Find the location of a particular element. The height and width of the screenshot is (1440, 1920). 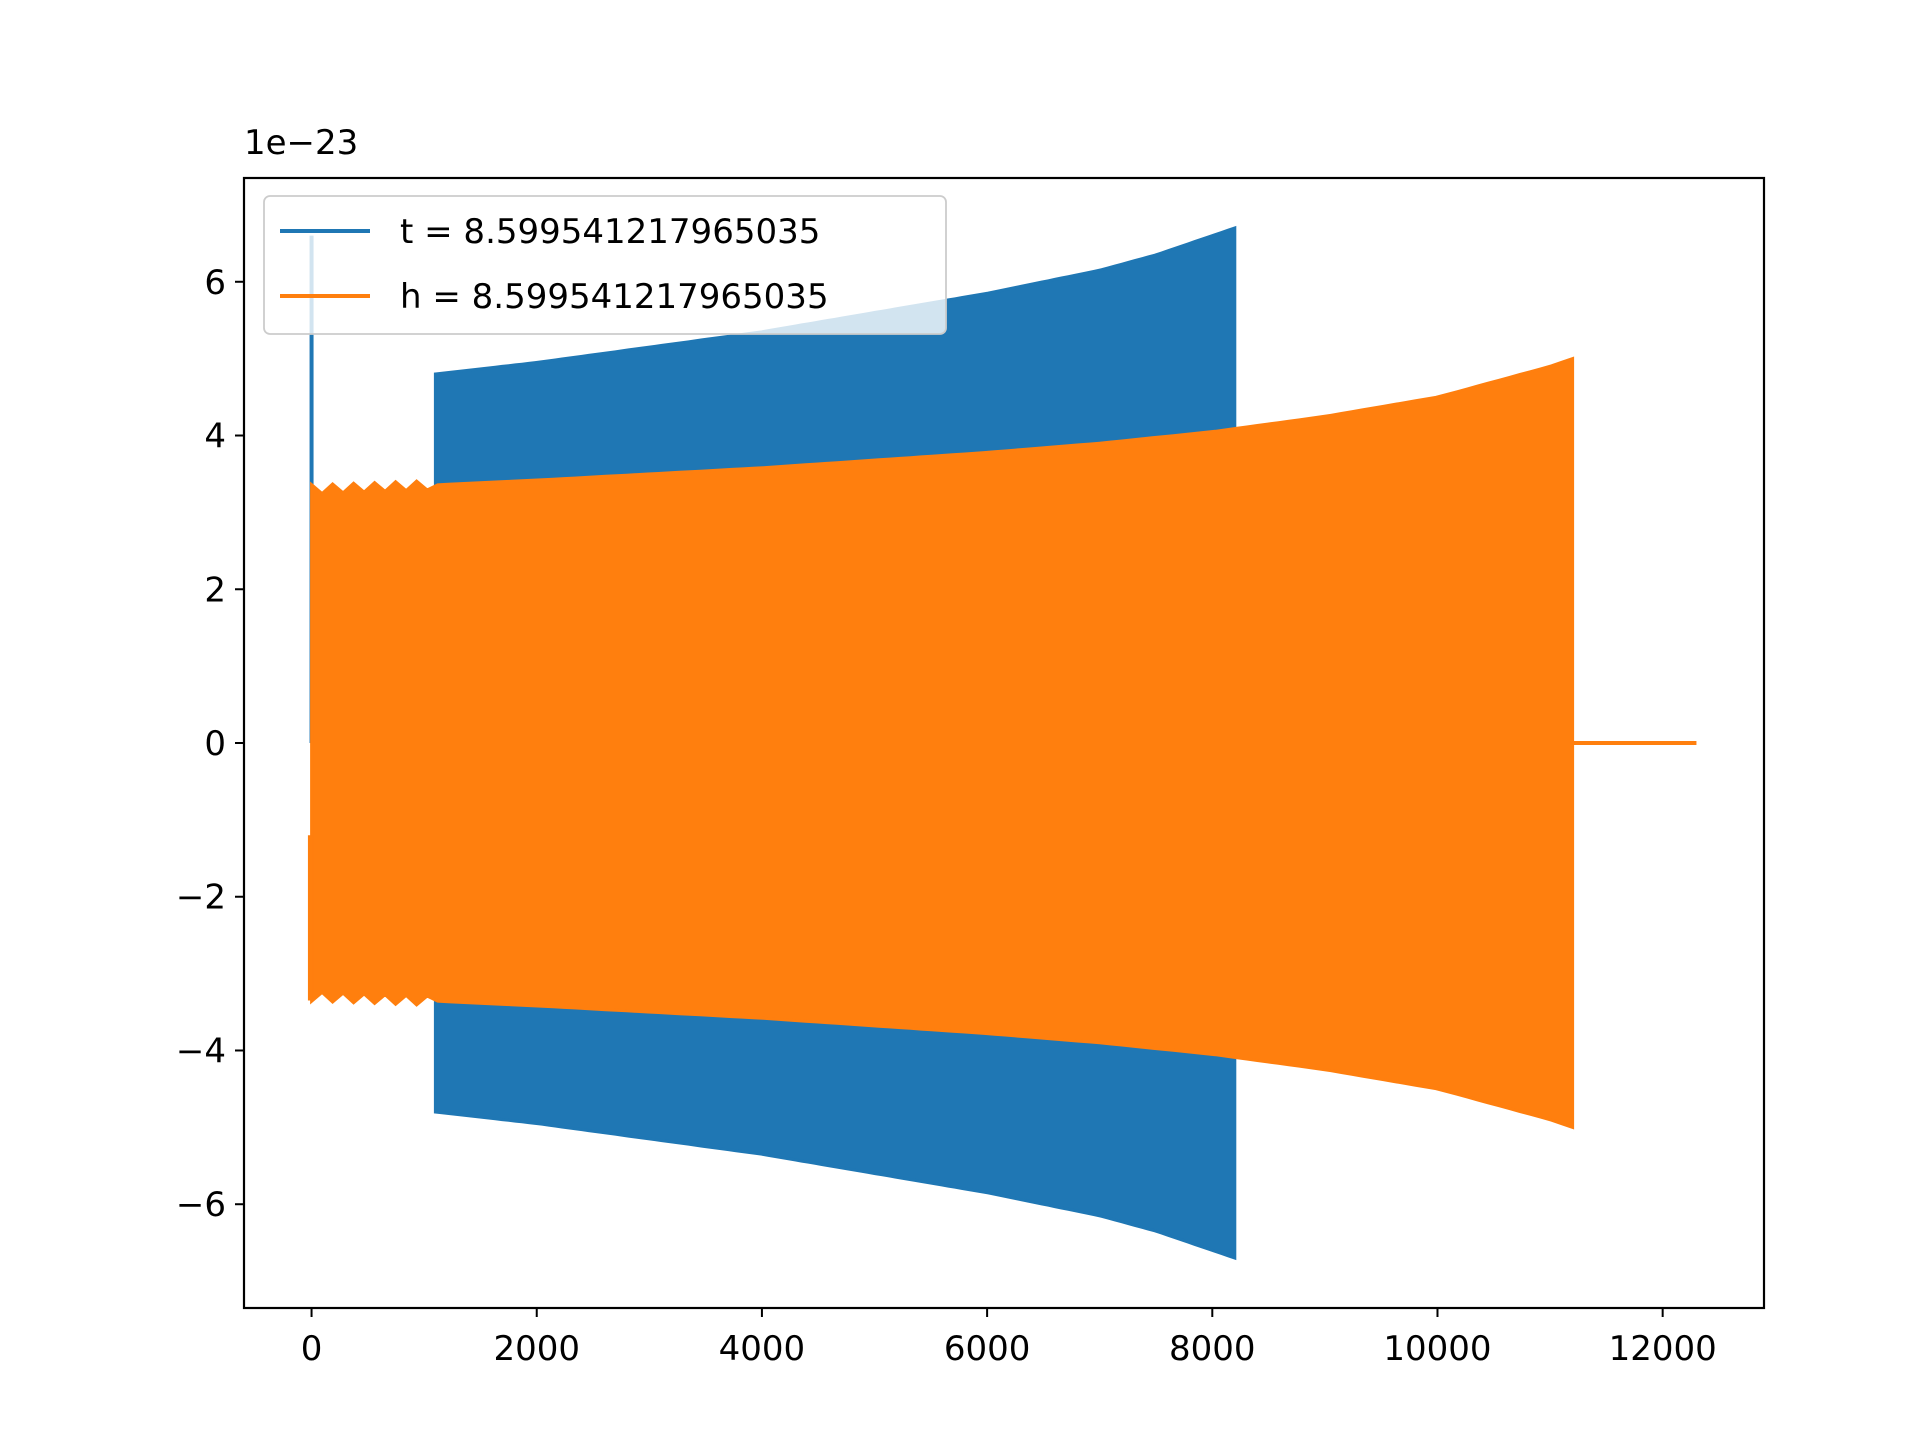

y-offset-label: 1e−23 is located at coordinates (301, 143).